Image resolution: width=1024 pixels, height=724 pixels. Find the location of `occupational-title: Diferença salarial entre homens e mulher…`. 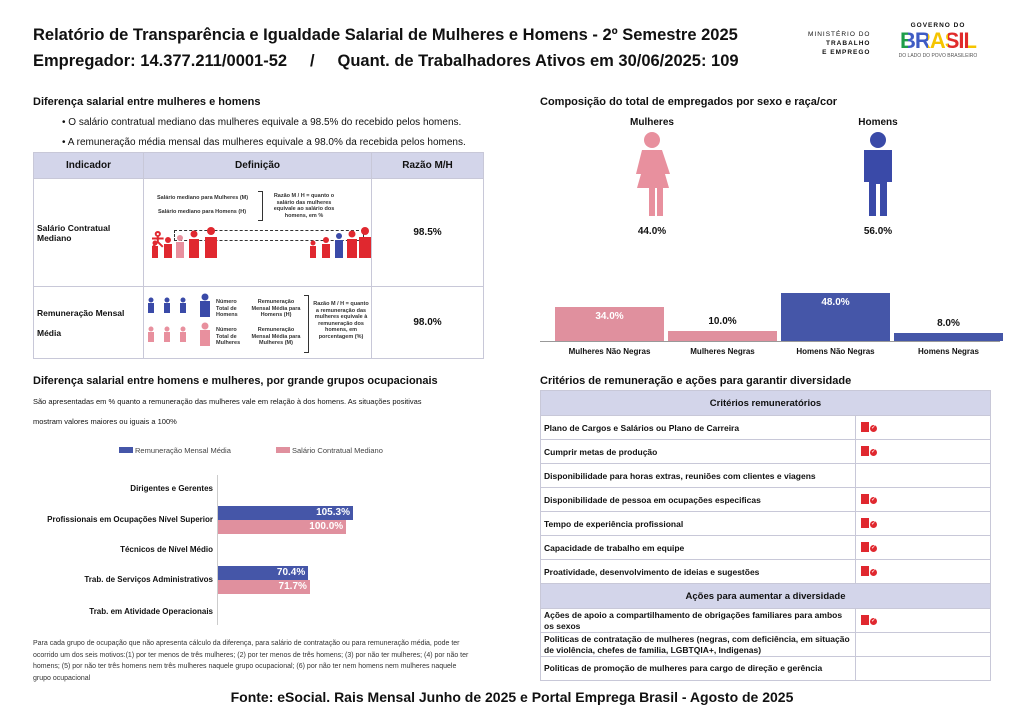

occupational-title: Diferença salarial entre homens e mulher… is located at coordinates (235, 381).